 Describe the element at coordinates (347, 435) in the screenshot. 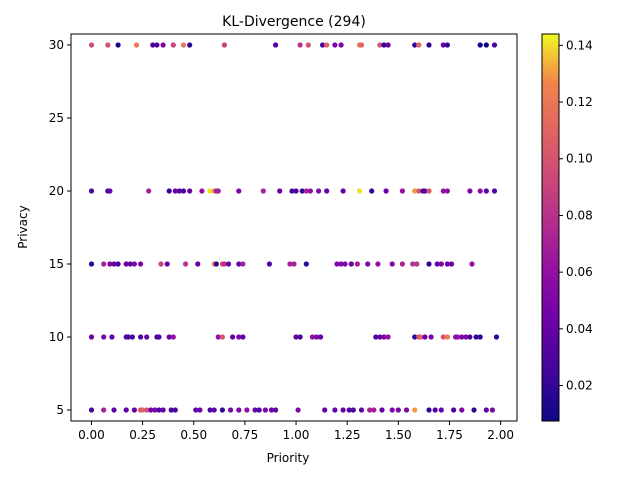

I see `x-tick-label: 1.25` at that location.